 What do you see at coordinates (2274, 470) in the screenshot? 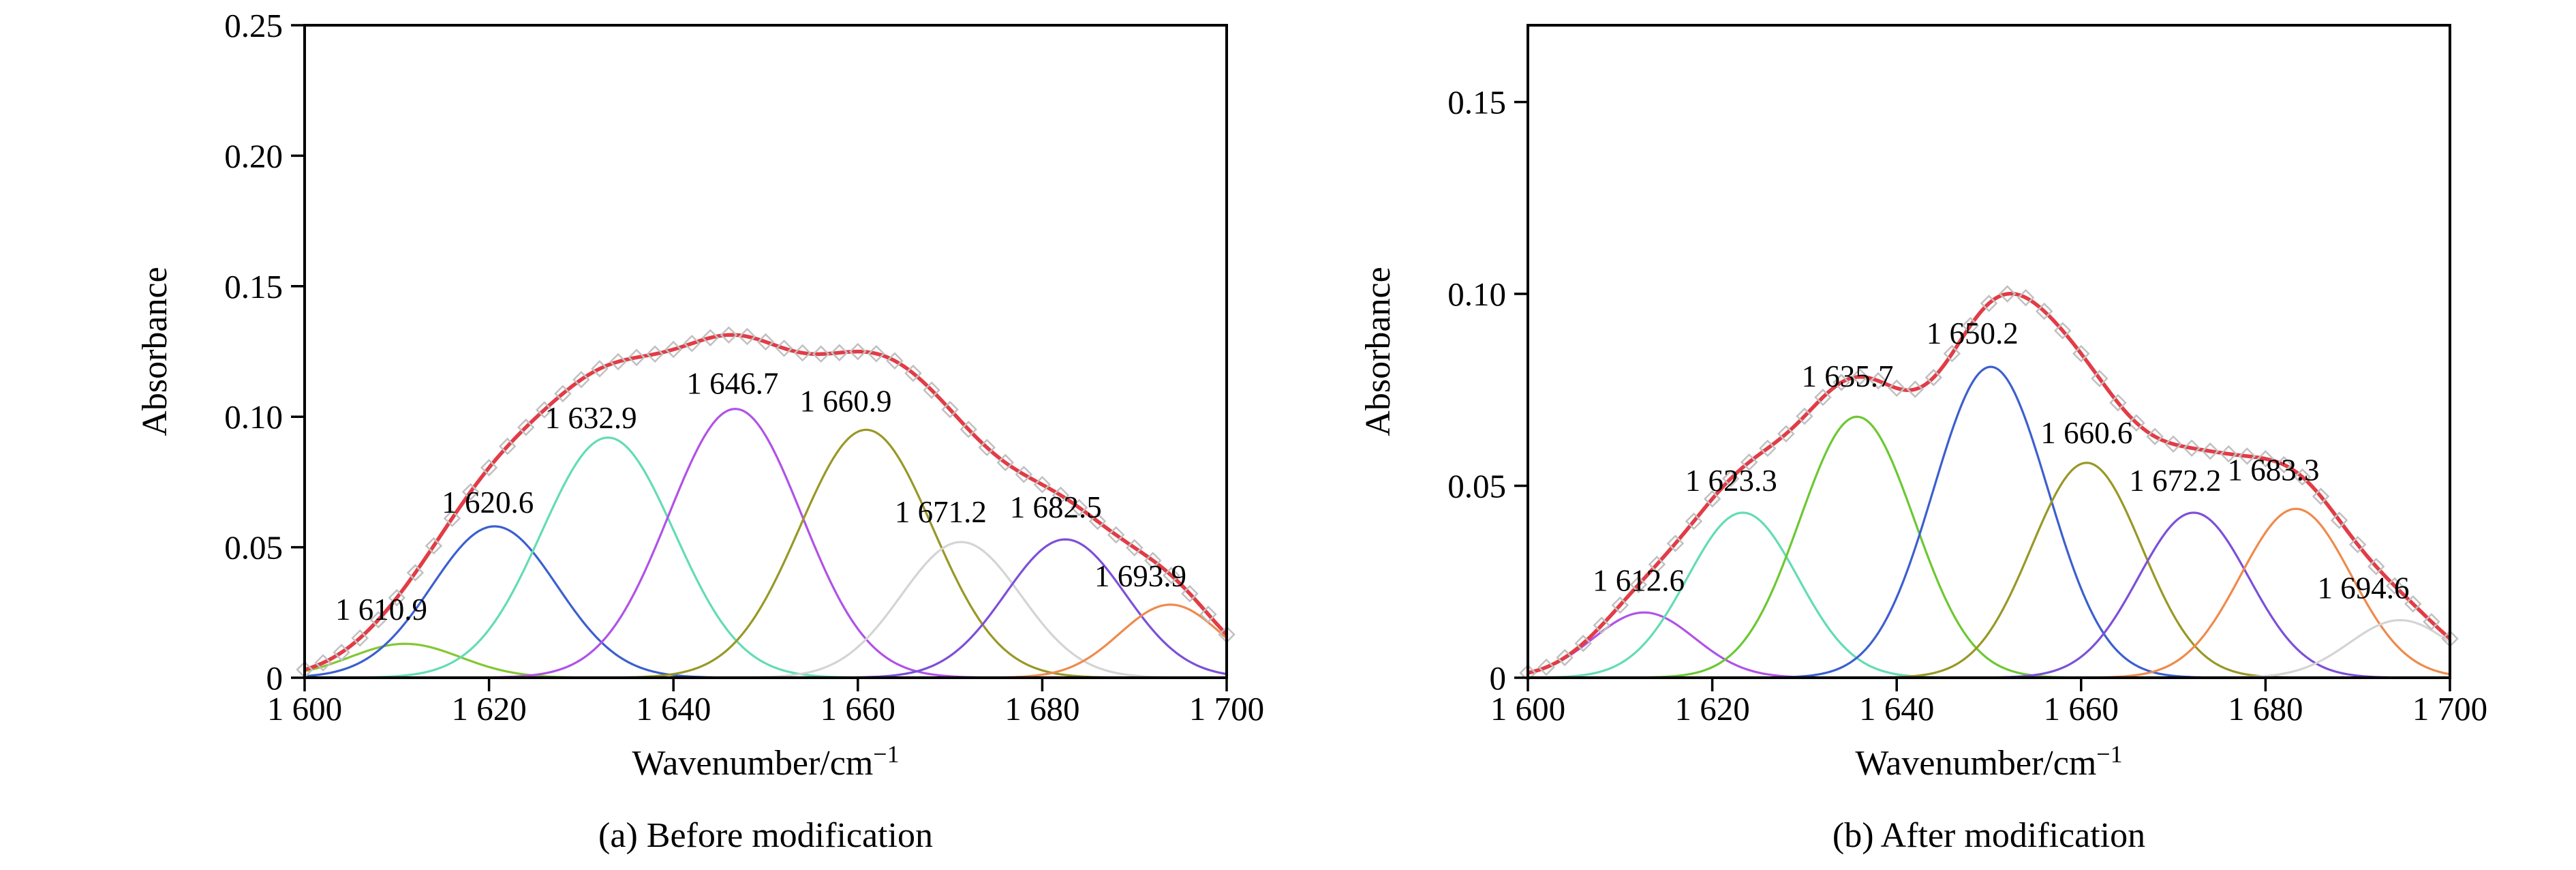
I see `peak-label: 1 683.3` at bounding box center [2274, 470].